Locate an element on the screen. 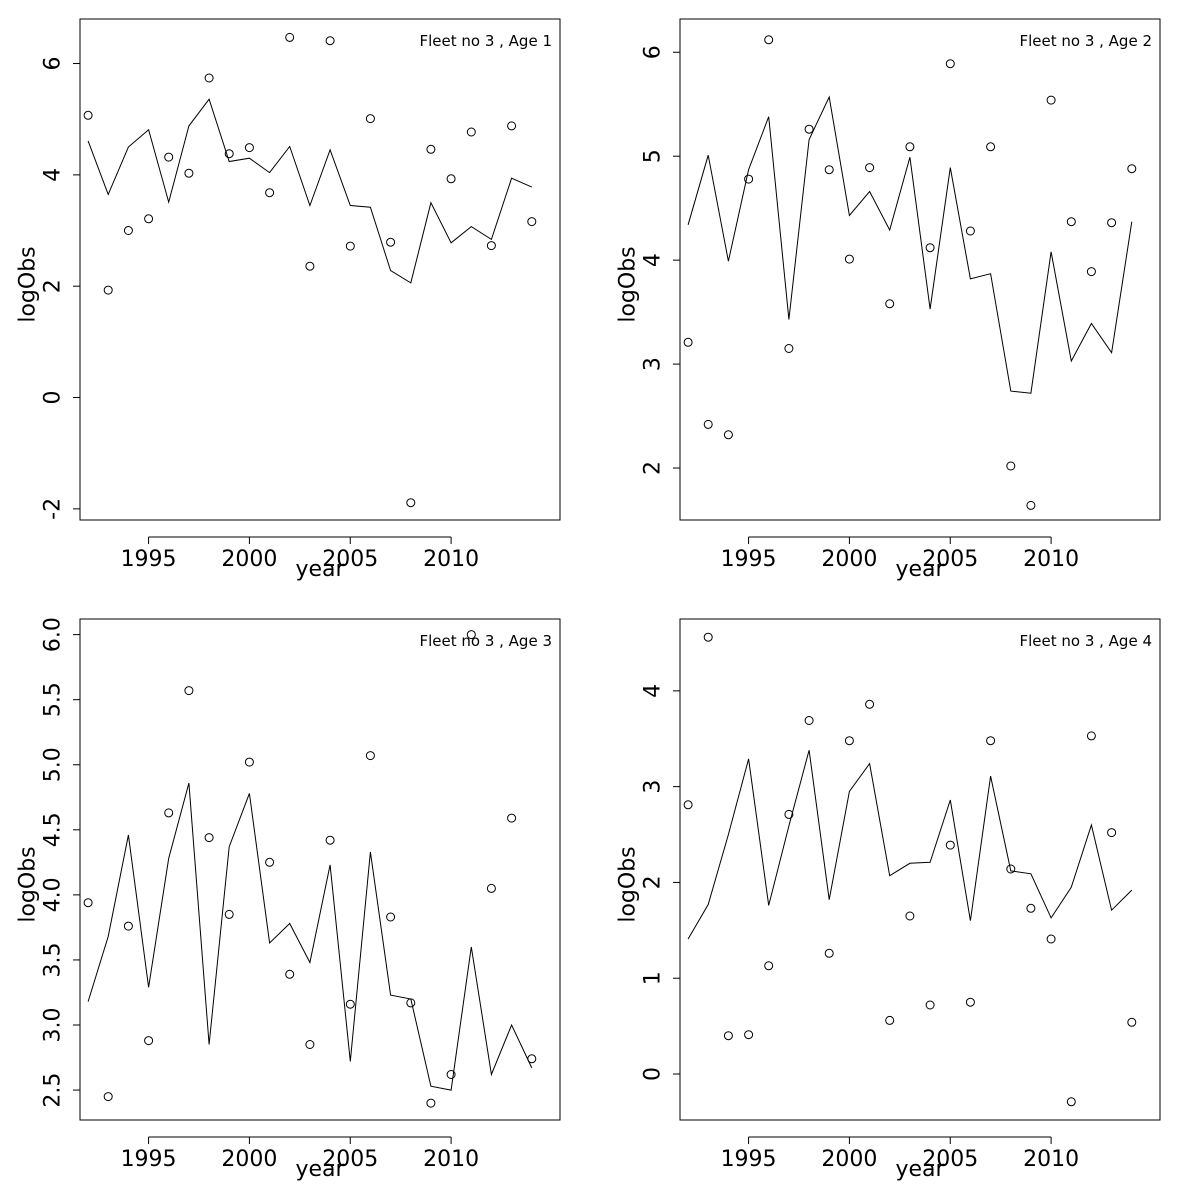  panel-title: Fleet no 3 , Age 4 is located at coordinates (1085, 641).